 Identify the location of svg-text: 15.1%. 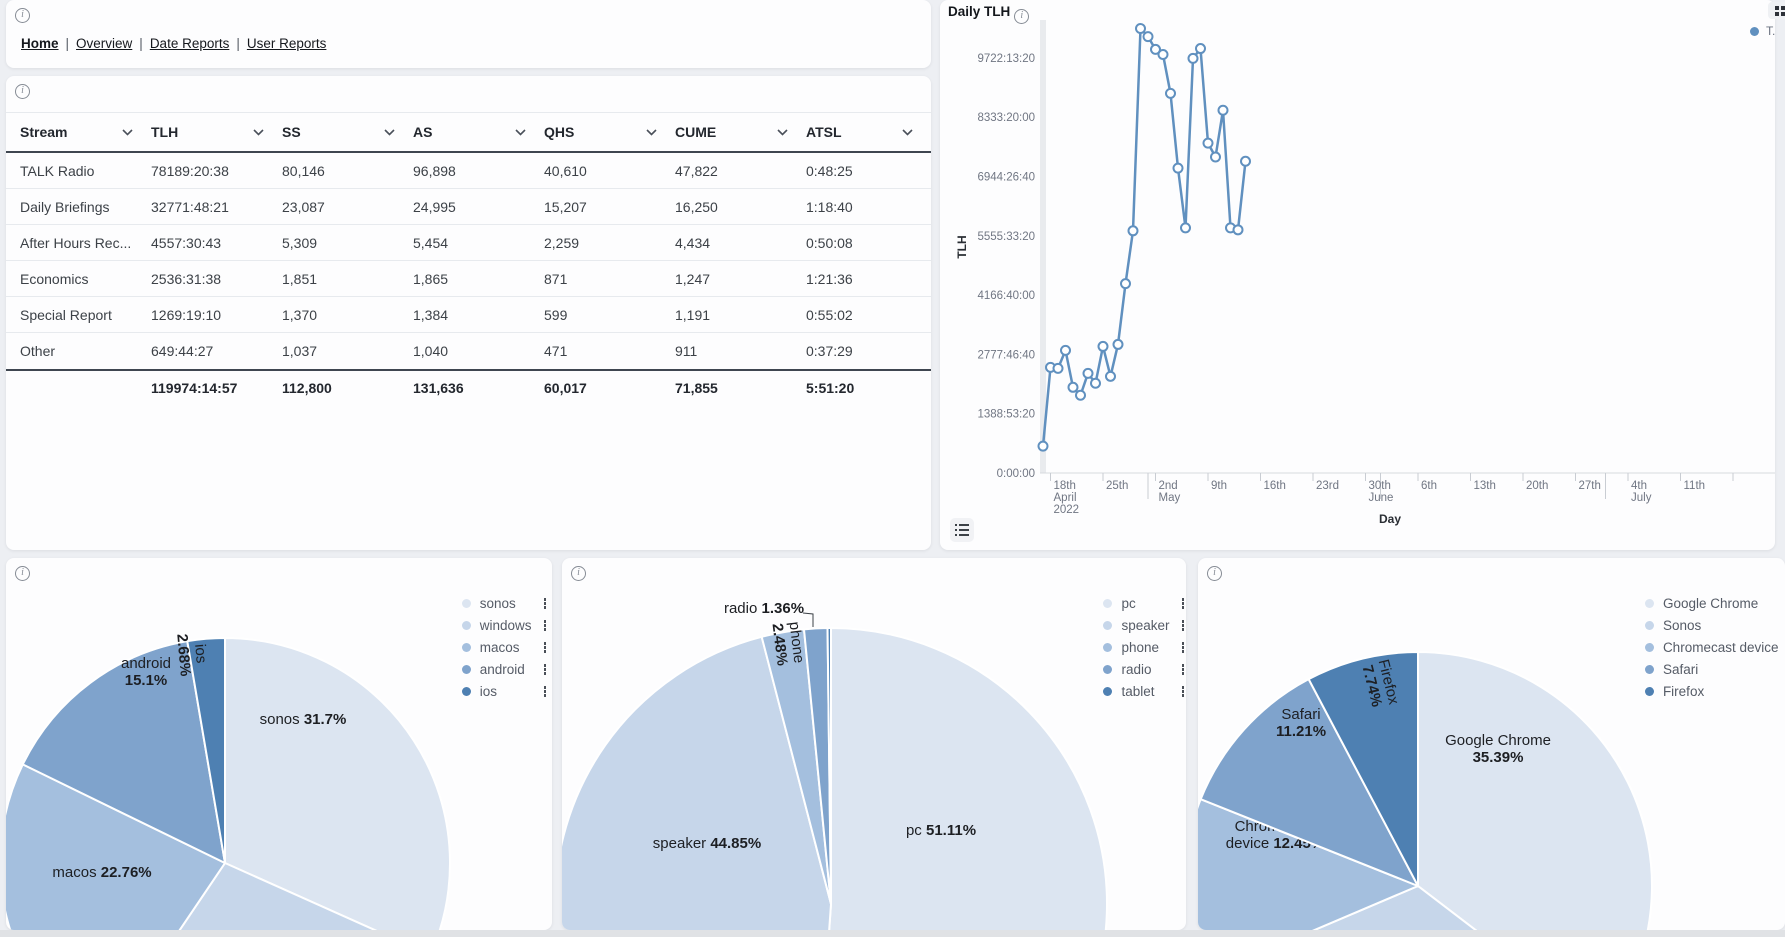
(146, 680).